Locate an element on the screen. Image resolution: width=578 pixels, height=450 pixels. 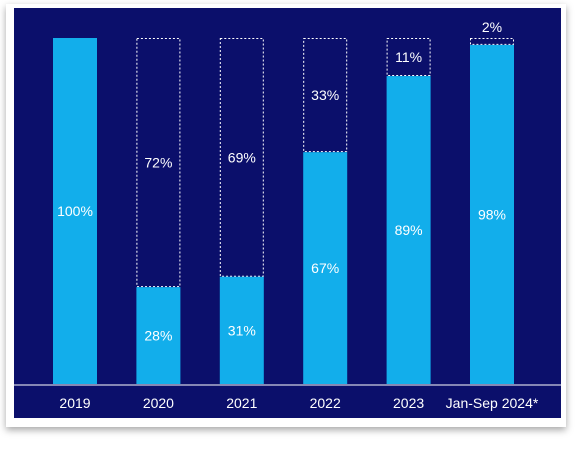
bar-2022-filled is located at coordinates (325, 268).